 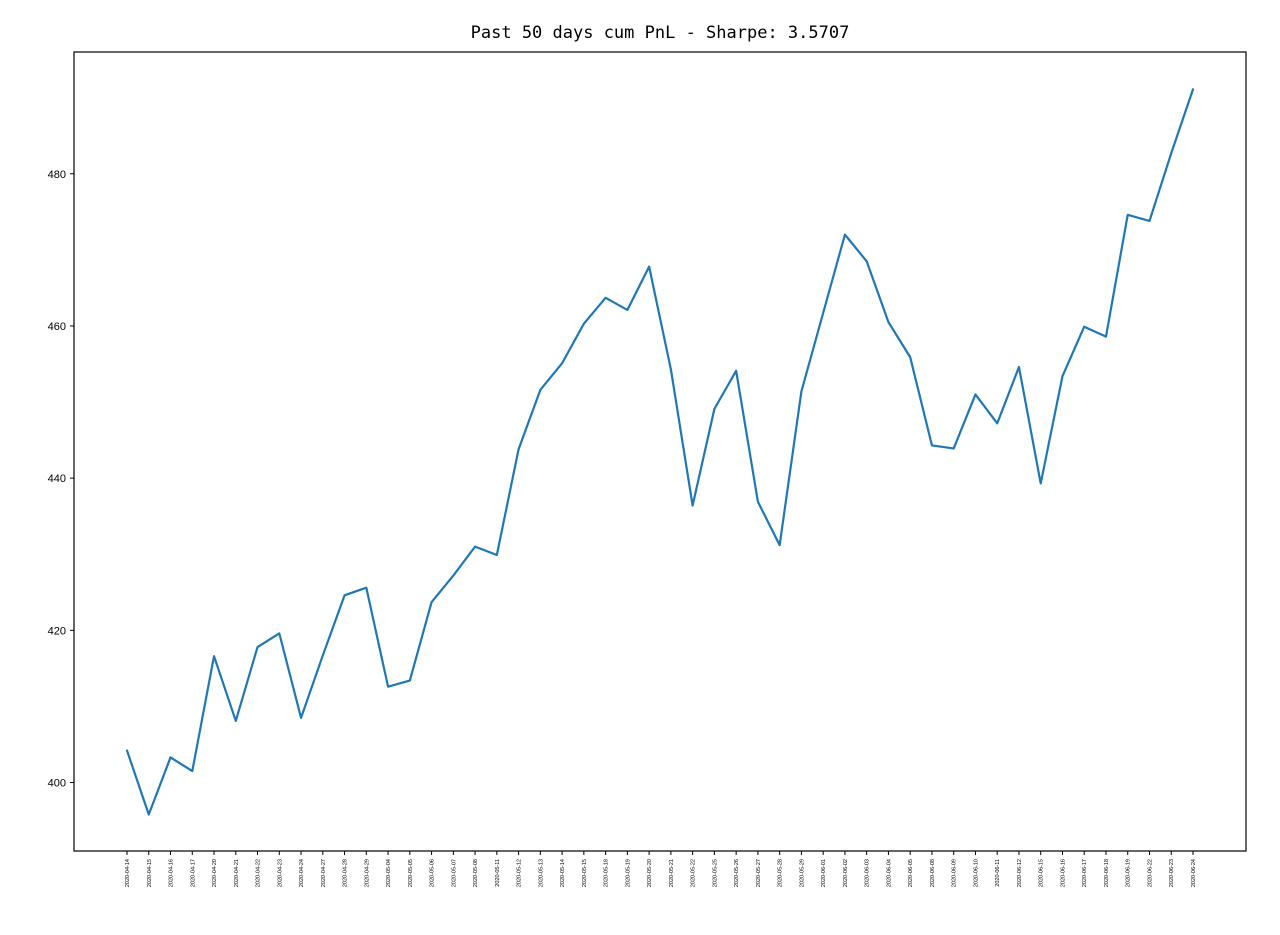 I want to click on x-tick-label: 2020-06-24, so click(x=1194, y=873).